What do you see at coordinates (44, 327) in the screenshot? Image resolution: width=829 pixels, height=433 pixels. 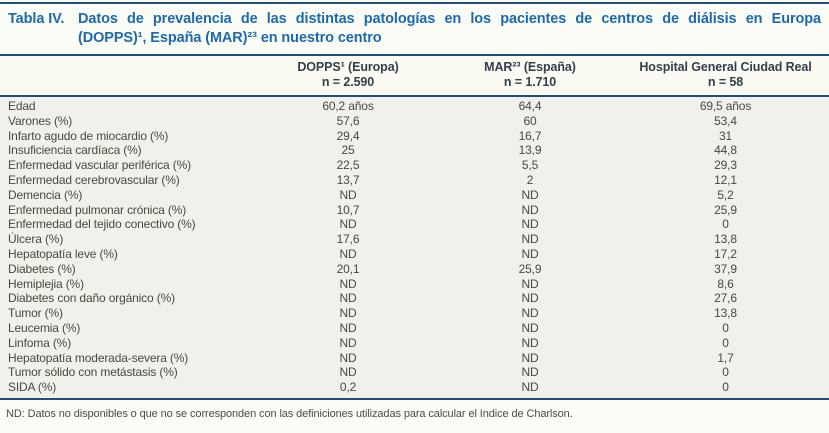 I see `row-label: Leucemia (%)` at bounding box center [44, 327].